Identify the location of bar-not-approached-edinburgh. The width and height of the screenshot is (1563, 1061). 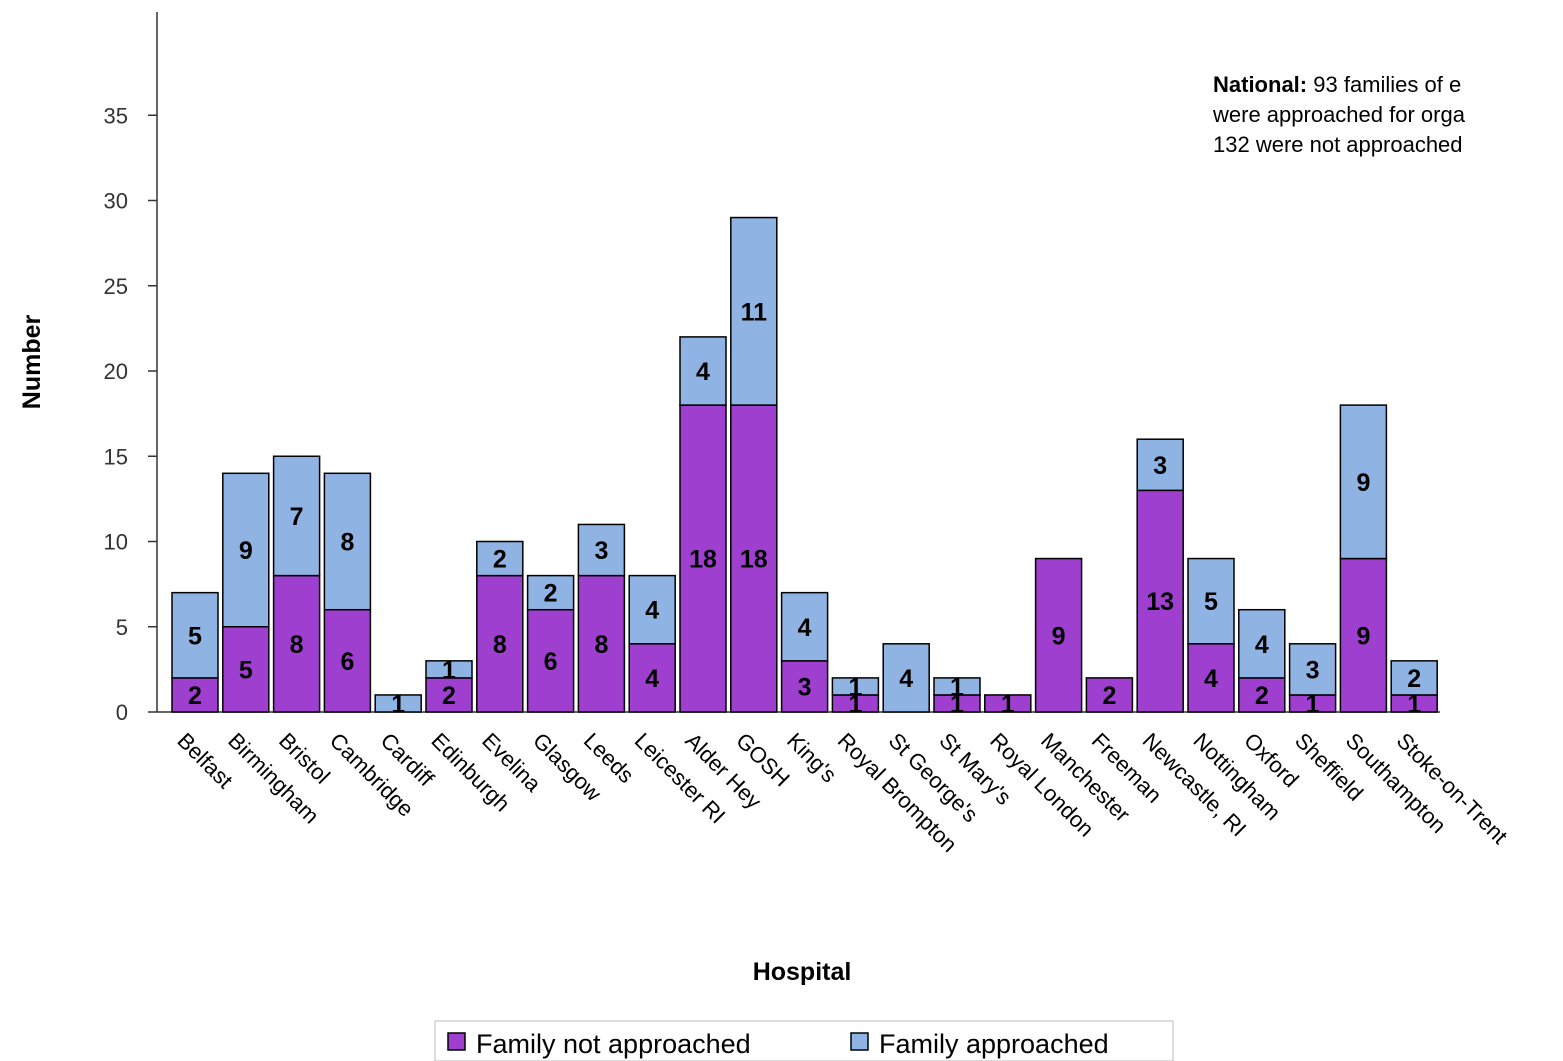
(449, 695).